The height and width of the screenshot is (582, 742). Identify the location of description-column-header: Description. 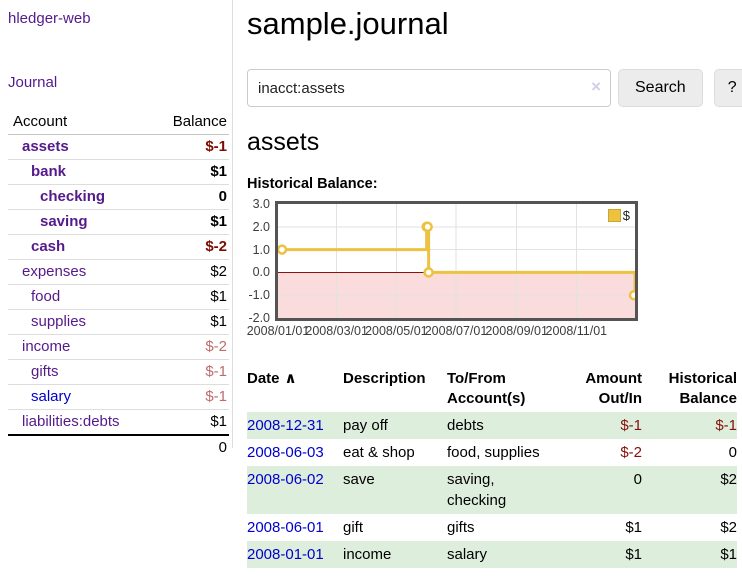
(384, 378).